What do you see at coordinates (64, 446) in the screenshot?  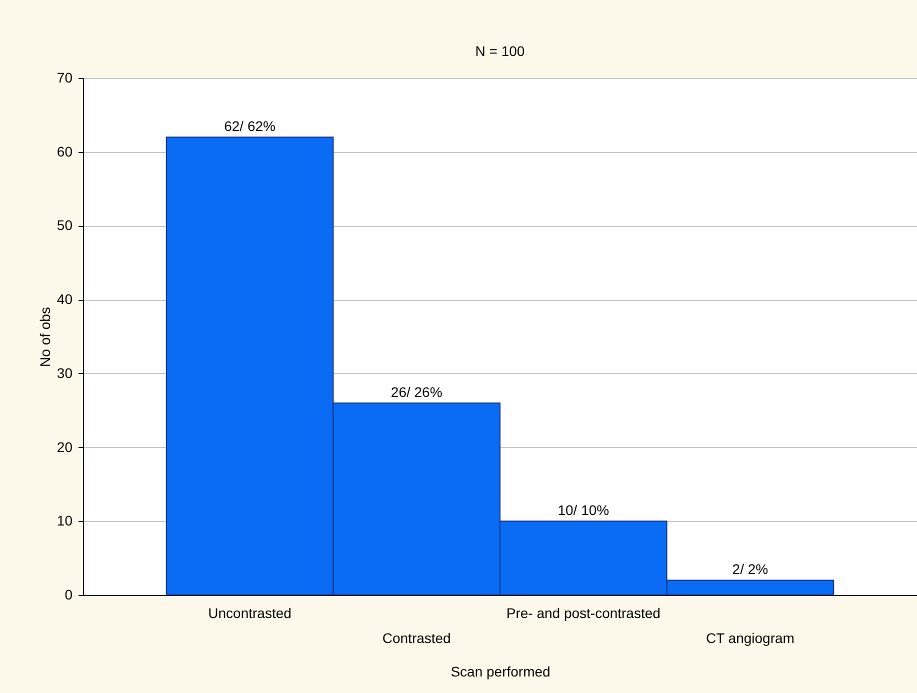 I see `y-tick-label: 20` at bounding box center [64, 446].